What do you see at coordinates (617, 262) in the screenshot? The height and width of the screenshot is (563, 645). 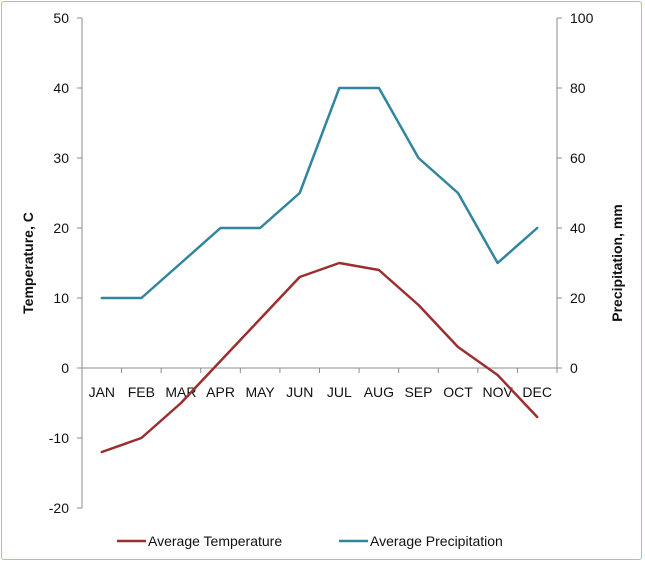 I see `y2-axis-title: Precipitation, mm` at bounding box center [617, 262].